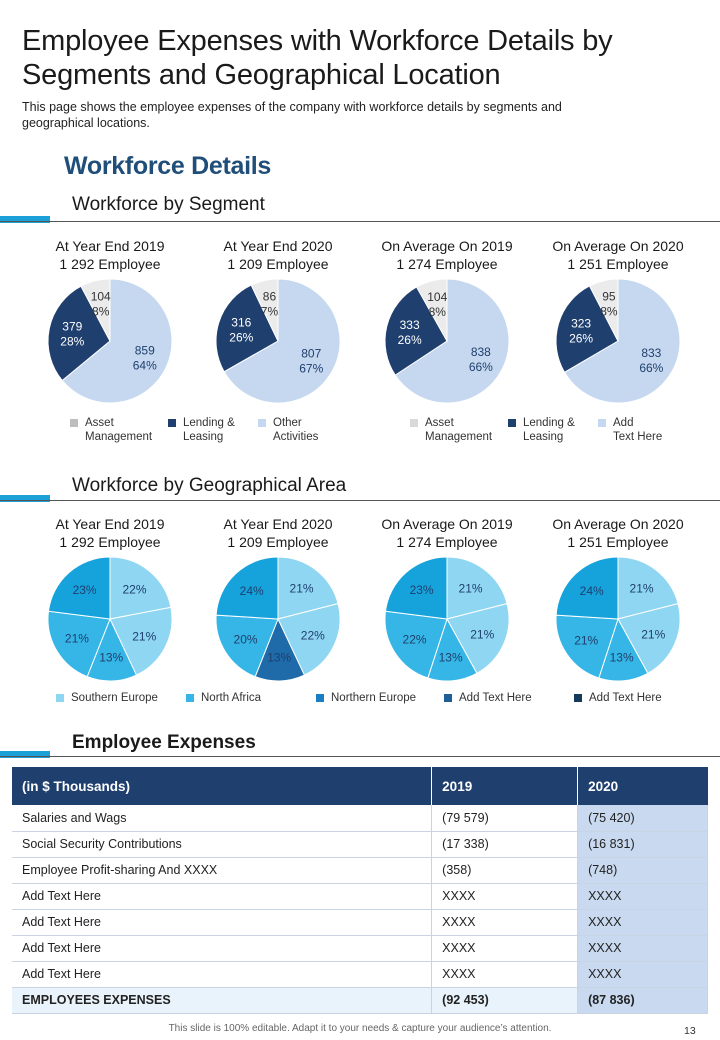  Describe the element at coordinates (270, 304) in the screenshot. I see `pie-slice-label: 86 7%` at that location.